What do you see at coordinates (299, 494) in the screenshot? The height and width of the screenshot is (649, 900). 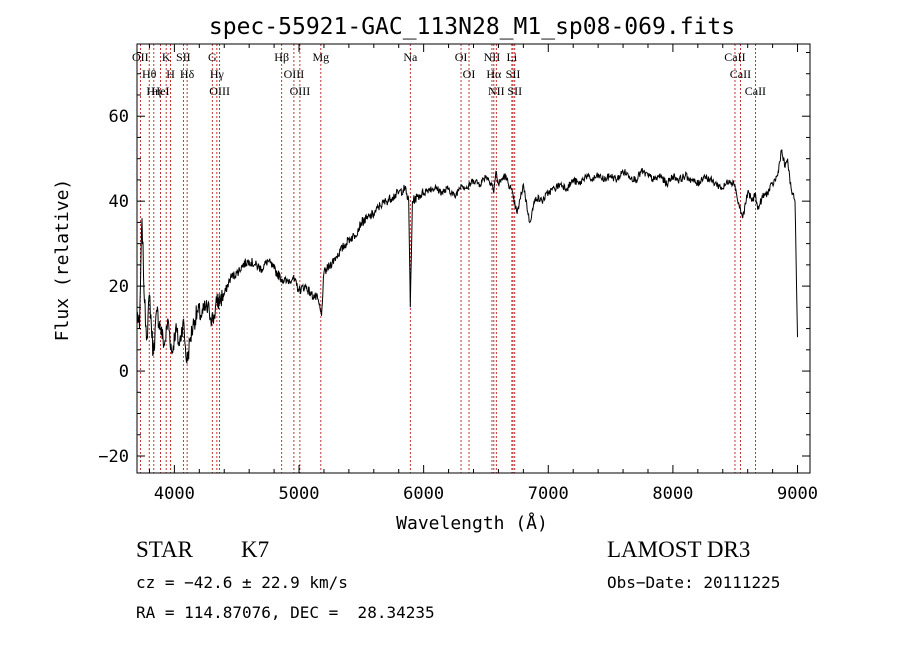 I see `x-tick-label: 5000` at bounding box center [299, 494].